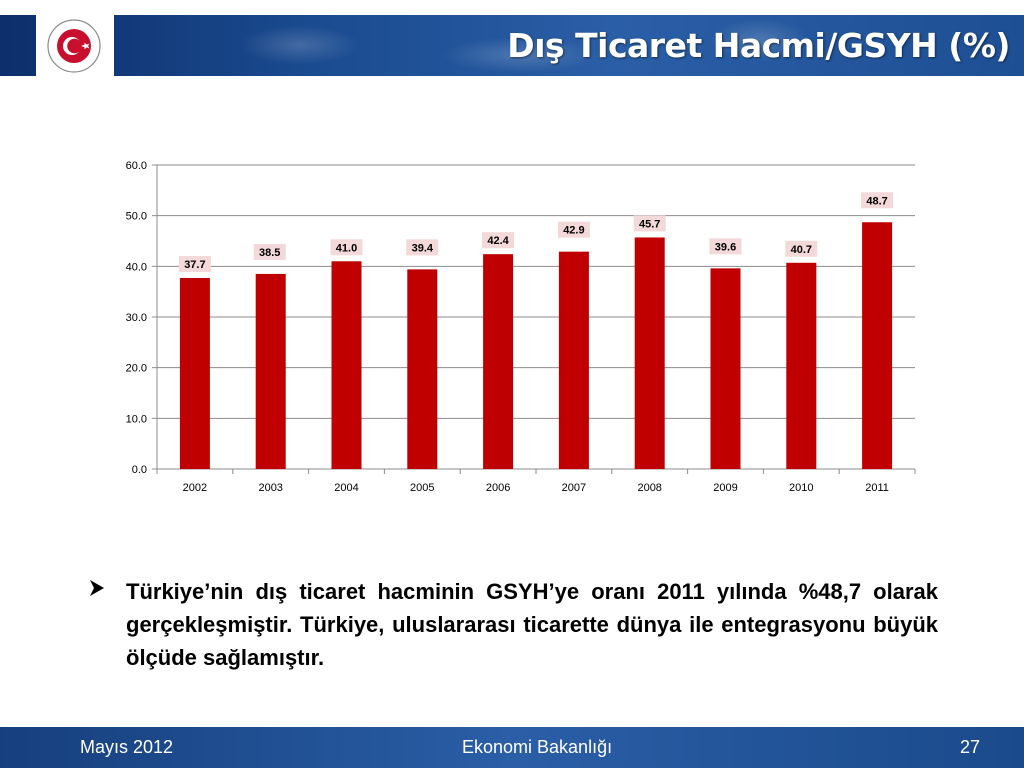 The image size is (1024, 768). Describe the element at coordinates (346, 488) in the screenshot. I see `x-tick-label: 2004` at that location.